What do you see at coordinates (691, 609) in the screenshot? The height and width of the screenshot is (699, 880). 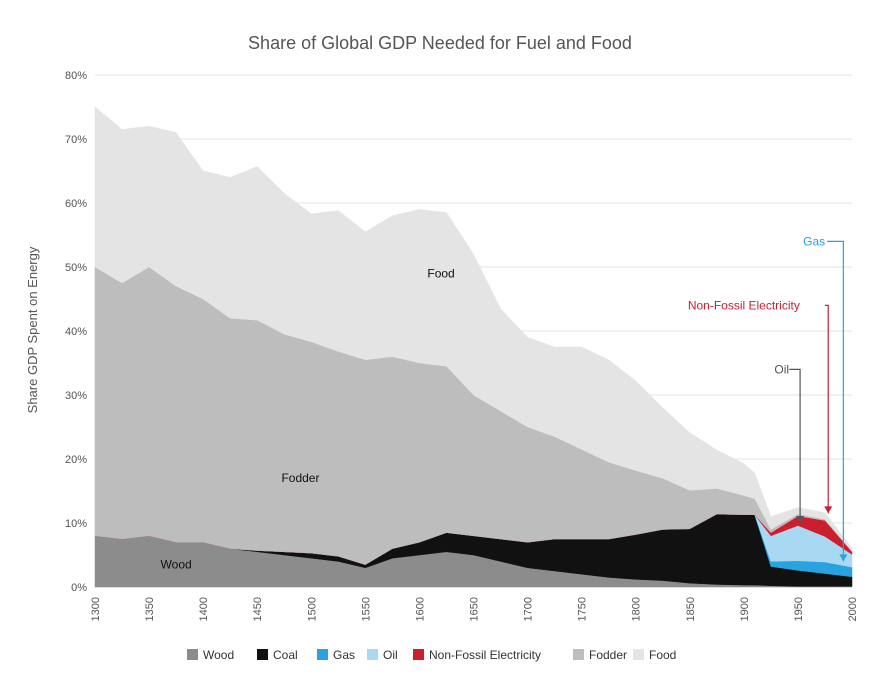 I see `x-tick-label: 1850` at bounding box center [691, 609].